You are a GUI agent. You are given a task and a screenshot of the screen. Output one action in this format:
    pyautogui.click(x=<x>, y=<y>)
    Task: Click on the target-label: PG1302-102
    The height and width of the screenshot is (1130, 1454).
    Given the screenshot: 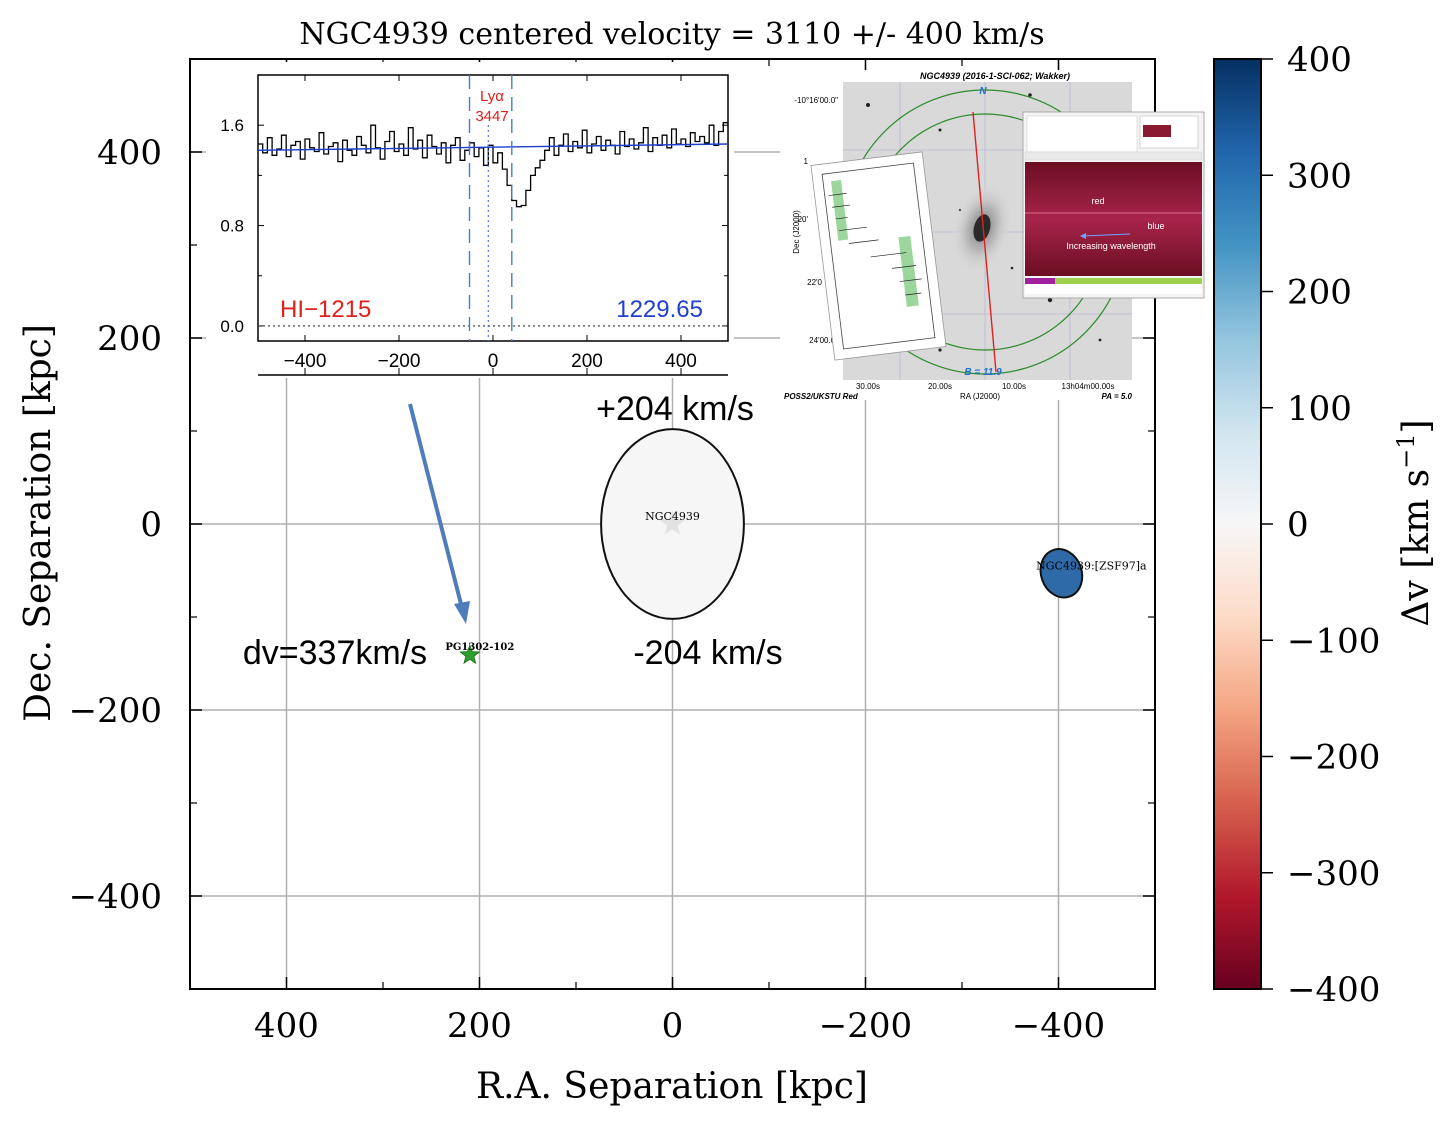 What is the action you would take?
    pyautogui.click(x=479, y=647)
    